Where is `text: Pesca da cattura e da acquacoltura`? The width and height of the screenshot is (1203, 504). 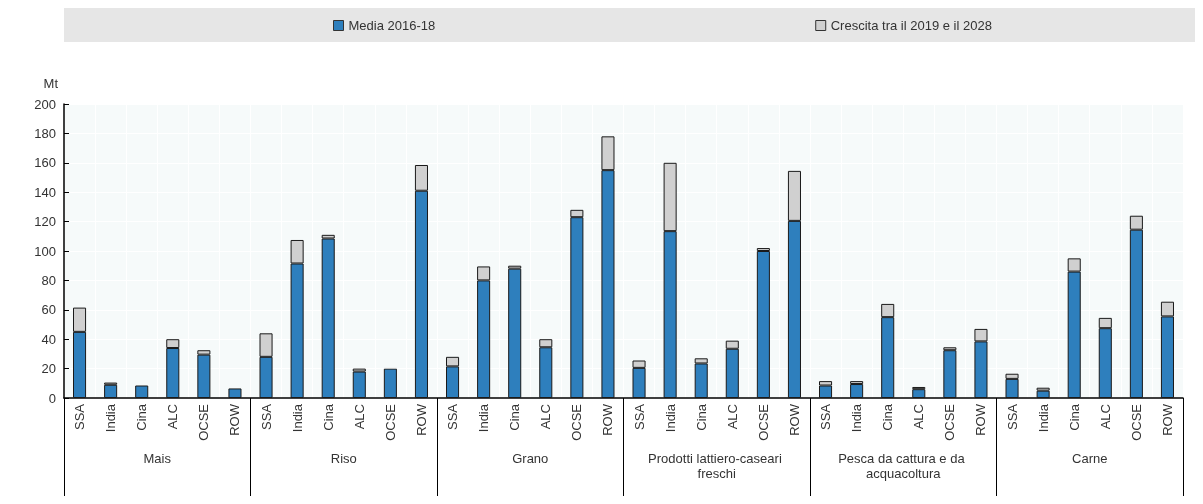
text: Pesca da cattura e da acquacoltura is located at coordinates (903, 466).